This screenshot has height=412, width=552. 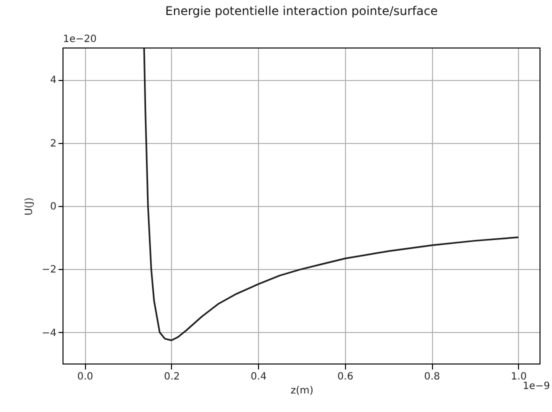 I want to click on y-tick-label: 0, so click(x=53, y=207).